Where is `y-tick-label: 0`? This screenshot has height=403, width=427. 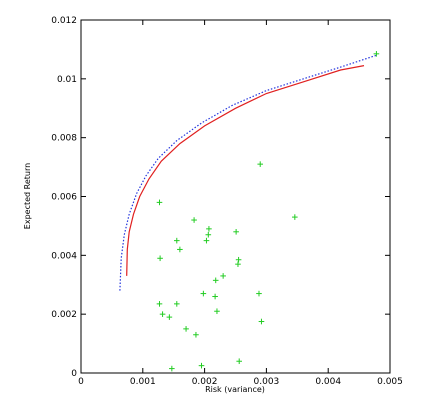
y-tick-label: 0 is located at coordinates (74, 374).